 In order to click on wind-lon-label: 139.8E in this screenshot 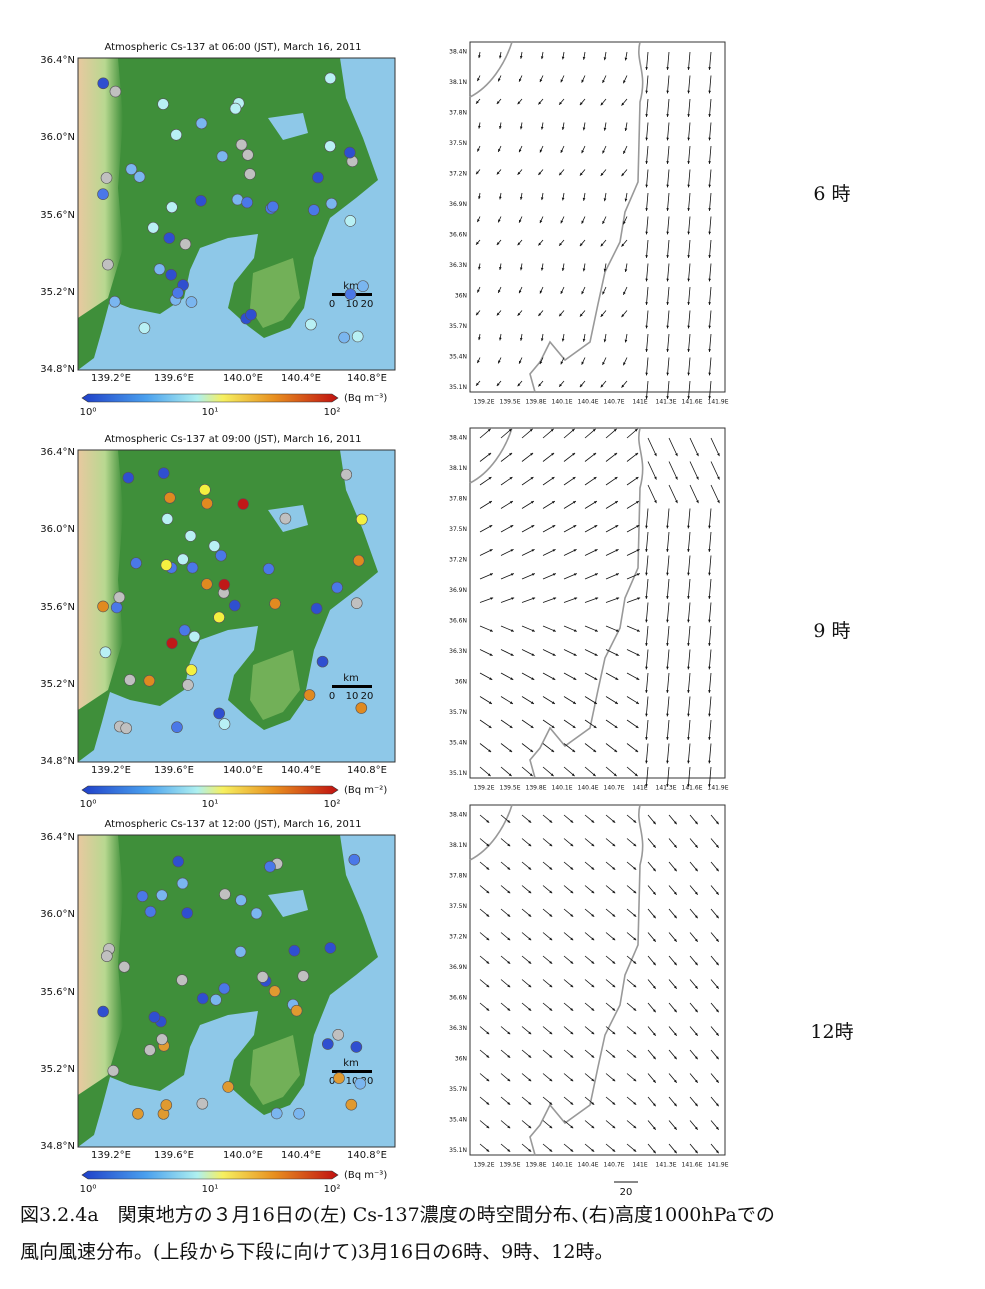, I will do `click(536, 788)`.